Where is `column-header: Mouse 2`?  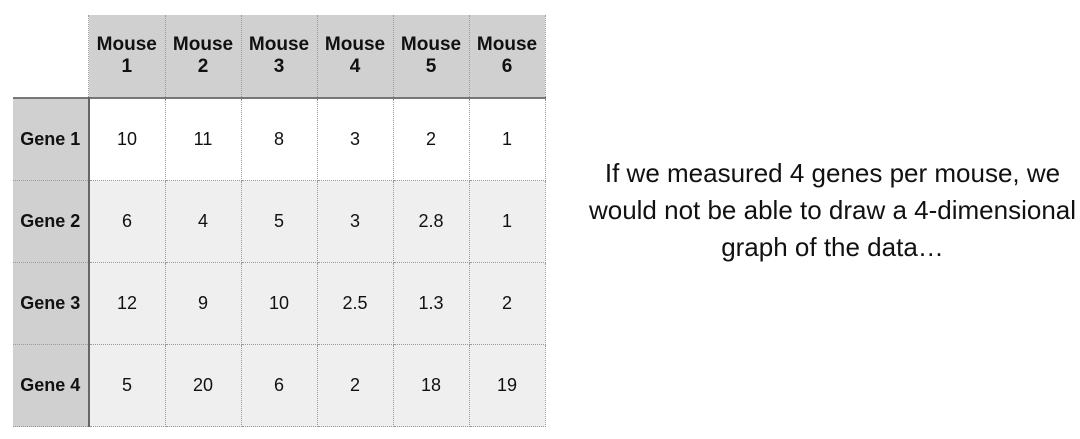 column-header: Mouse 2 is located at coordinates (203, 56).